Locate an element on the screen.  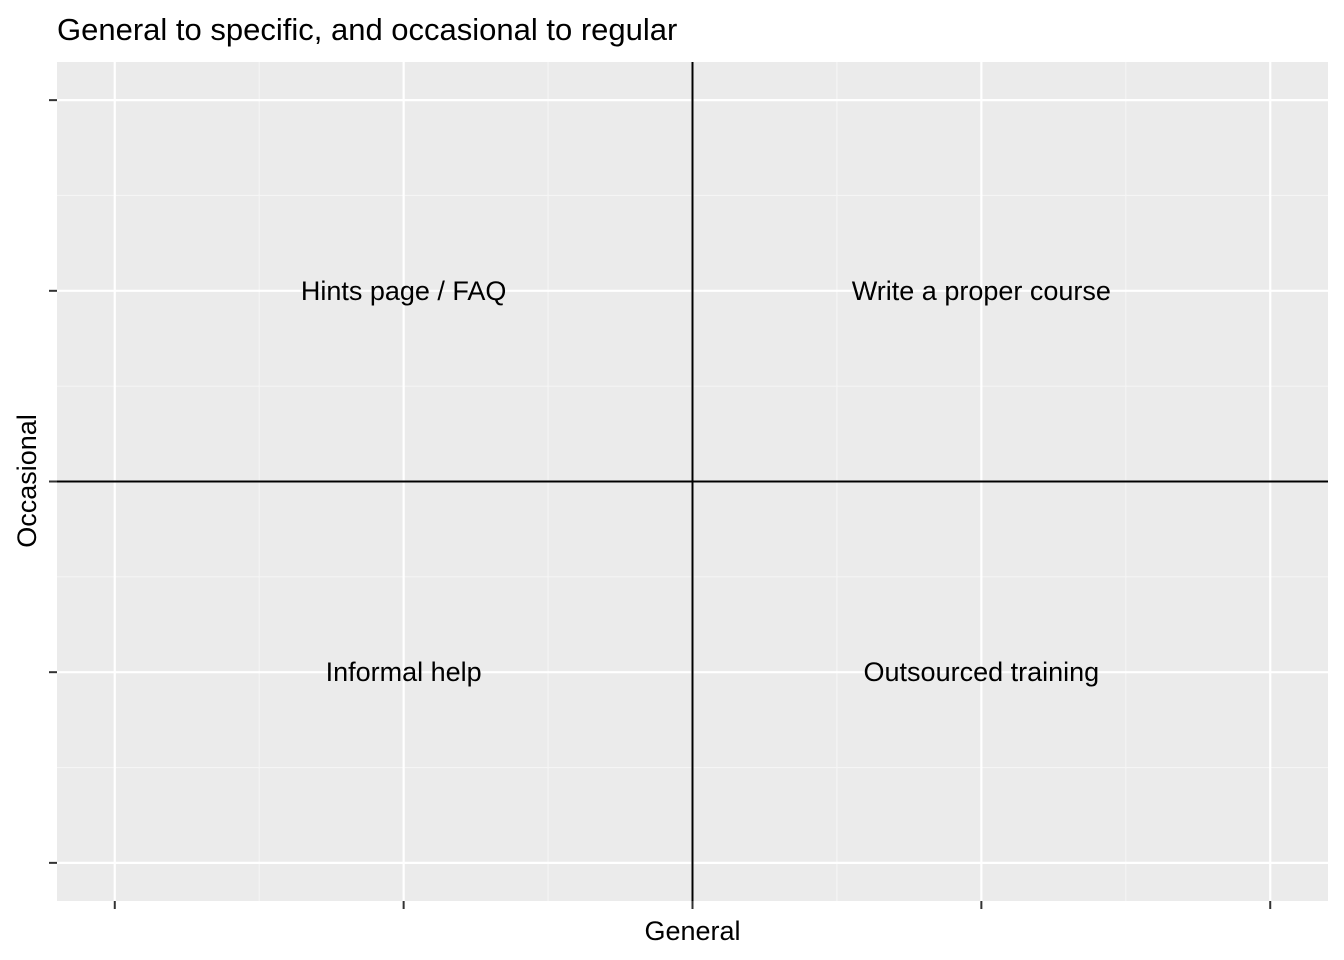
x-axis-title: General is located at coordinates (692, 931).